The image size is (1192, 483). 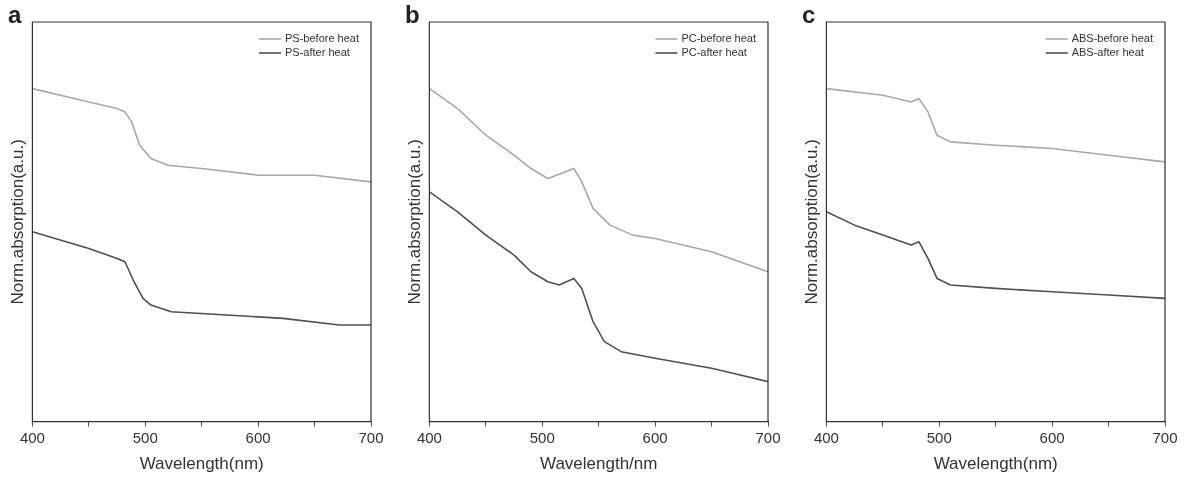 I want to click on legend-label: PS-after heat, so click(x=317, y=52).